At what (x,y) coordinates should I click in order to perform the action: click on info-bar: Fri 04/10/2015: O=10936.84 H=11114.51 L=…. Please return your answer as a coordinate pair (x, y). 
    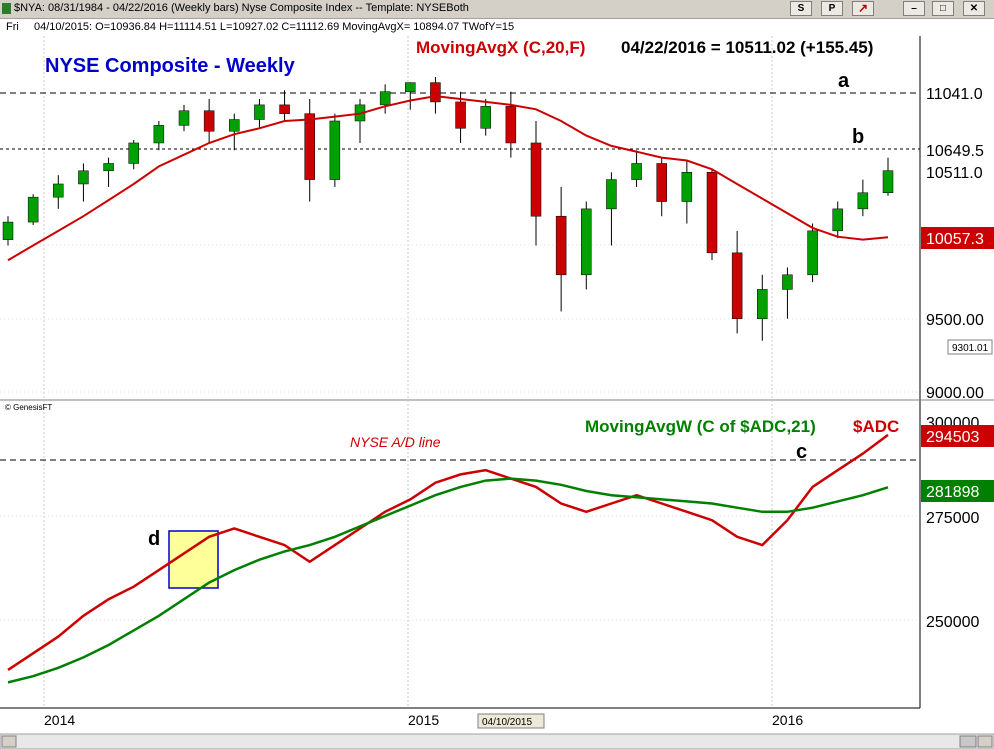
    Looking at the image, I should click on (497, 27).